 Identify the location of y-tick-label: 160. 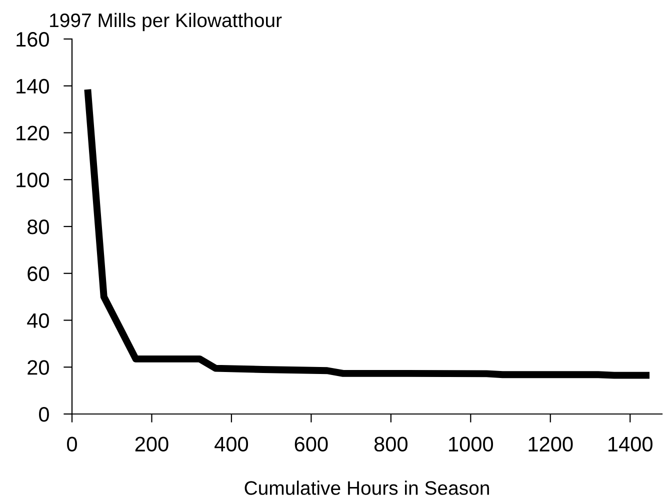
(32, 39).